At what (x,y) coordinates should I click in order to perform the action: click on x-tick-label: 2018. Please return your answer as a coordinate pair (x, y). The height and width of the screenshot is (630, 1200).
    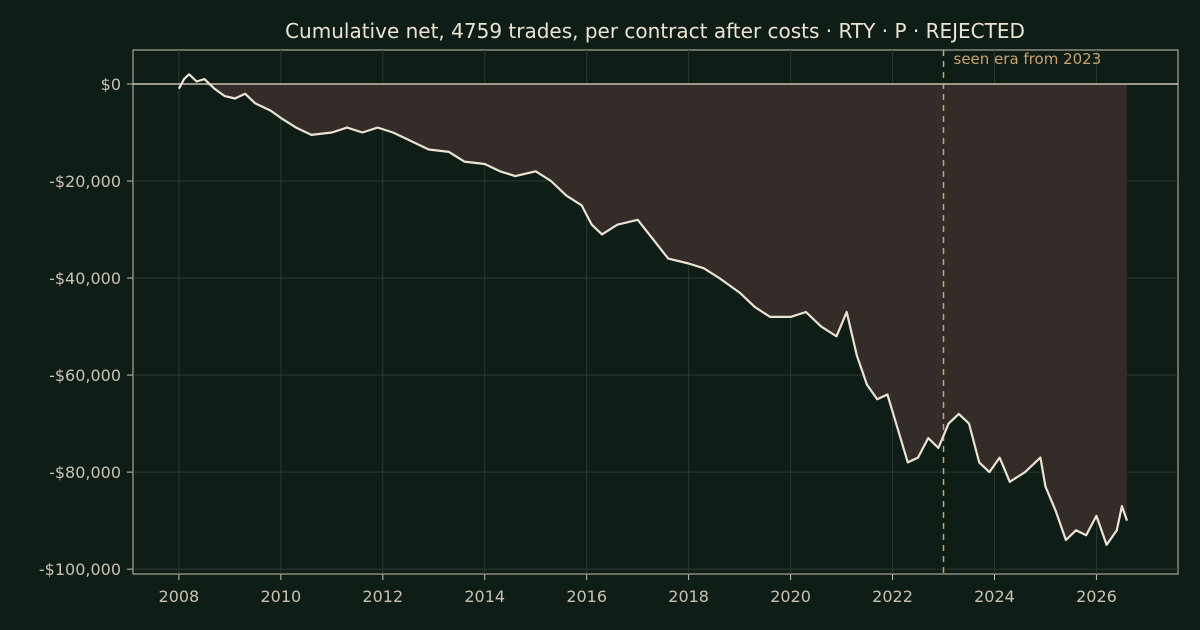
    Looking at the image, I should click on (688, 596).